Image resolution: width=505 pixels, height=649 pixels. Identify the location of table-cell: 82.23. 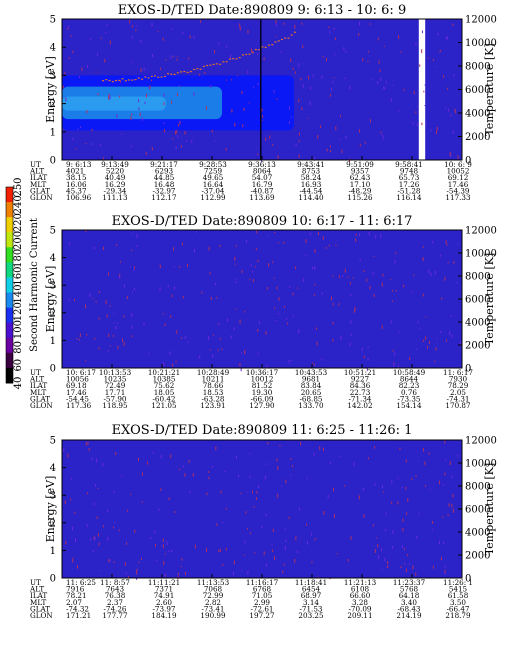
(409, 385).